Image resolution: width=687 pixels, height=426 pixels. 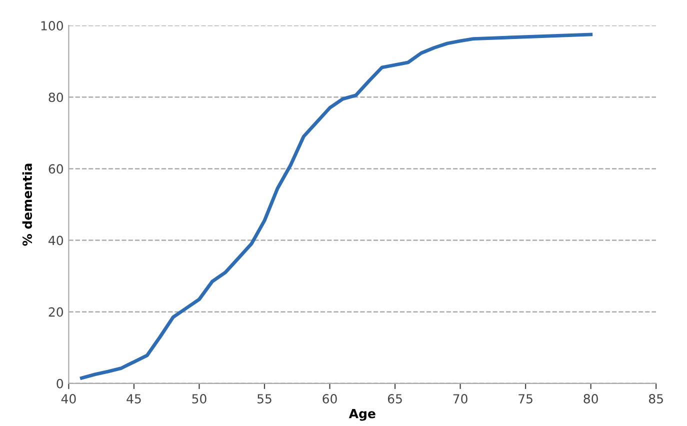 I want to click on x-tick-label: 65, so click(x=395, y=399).